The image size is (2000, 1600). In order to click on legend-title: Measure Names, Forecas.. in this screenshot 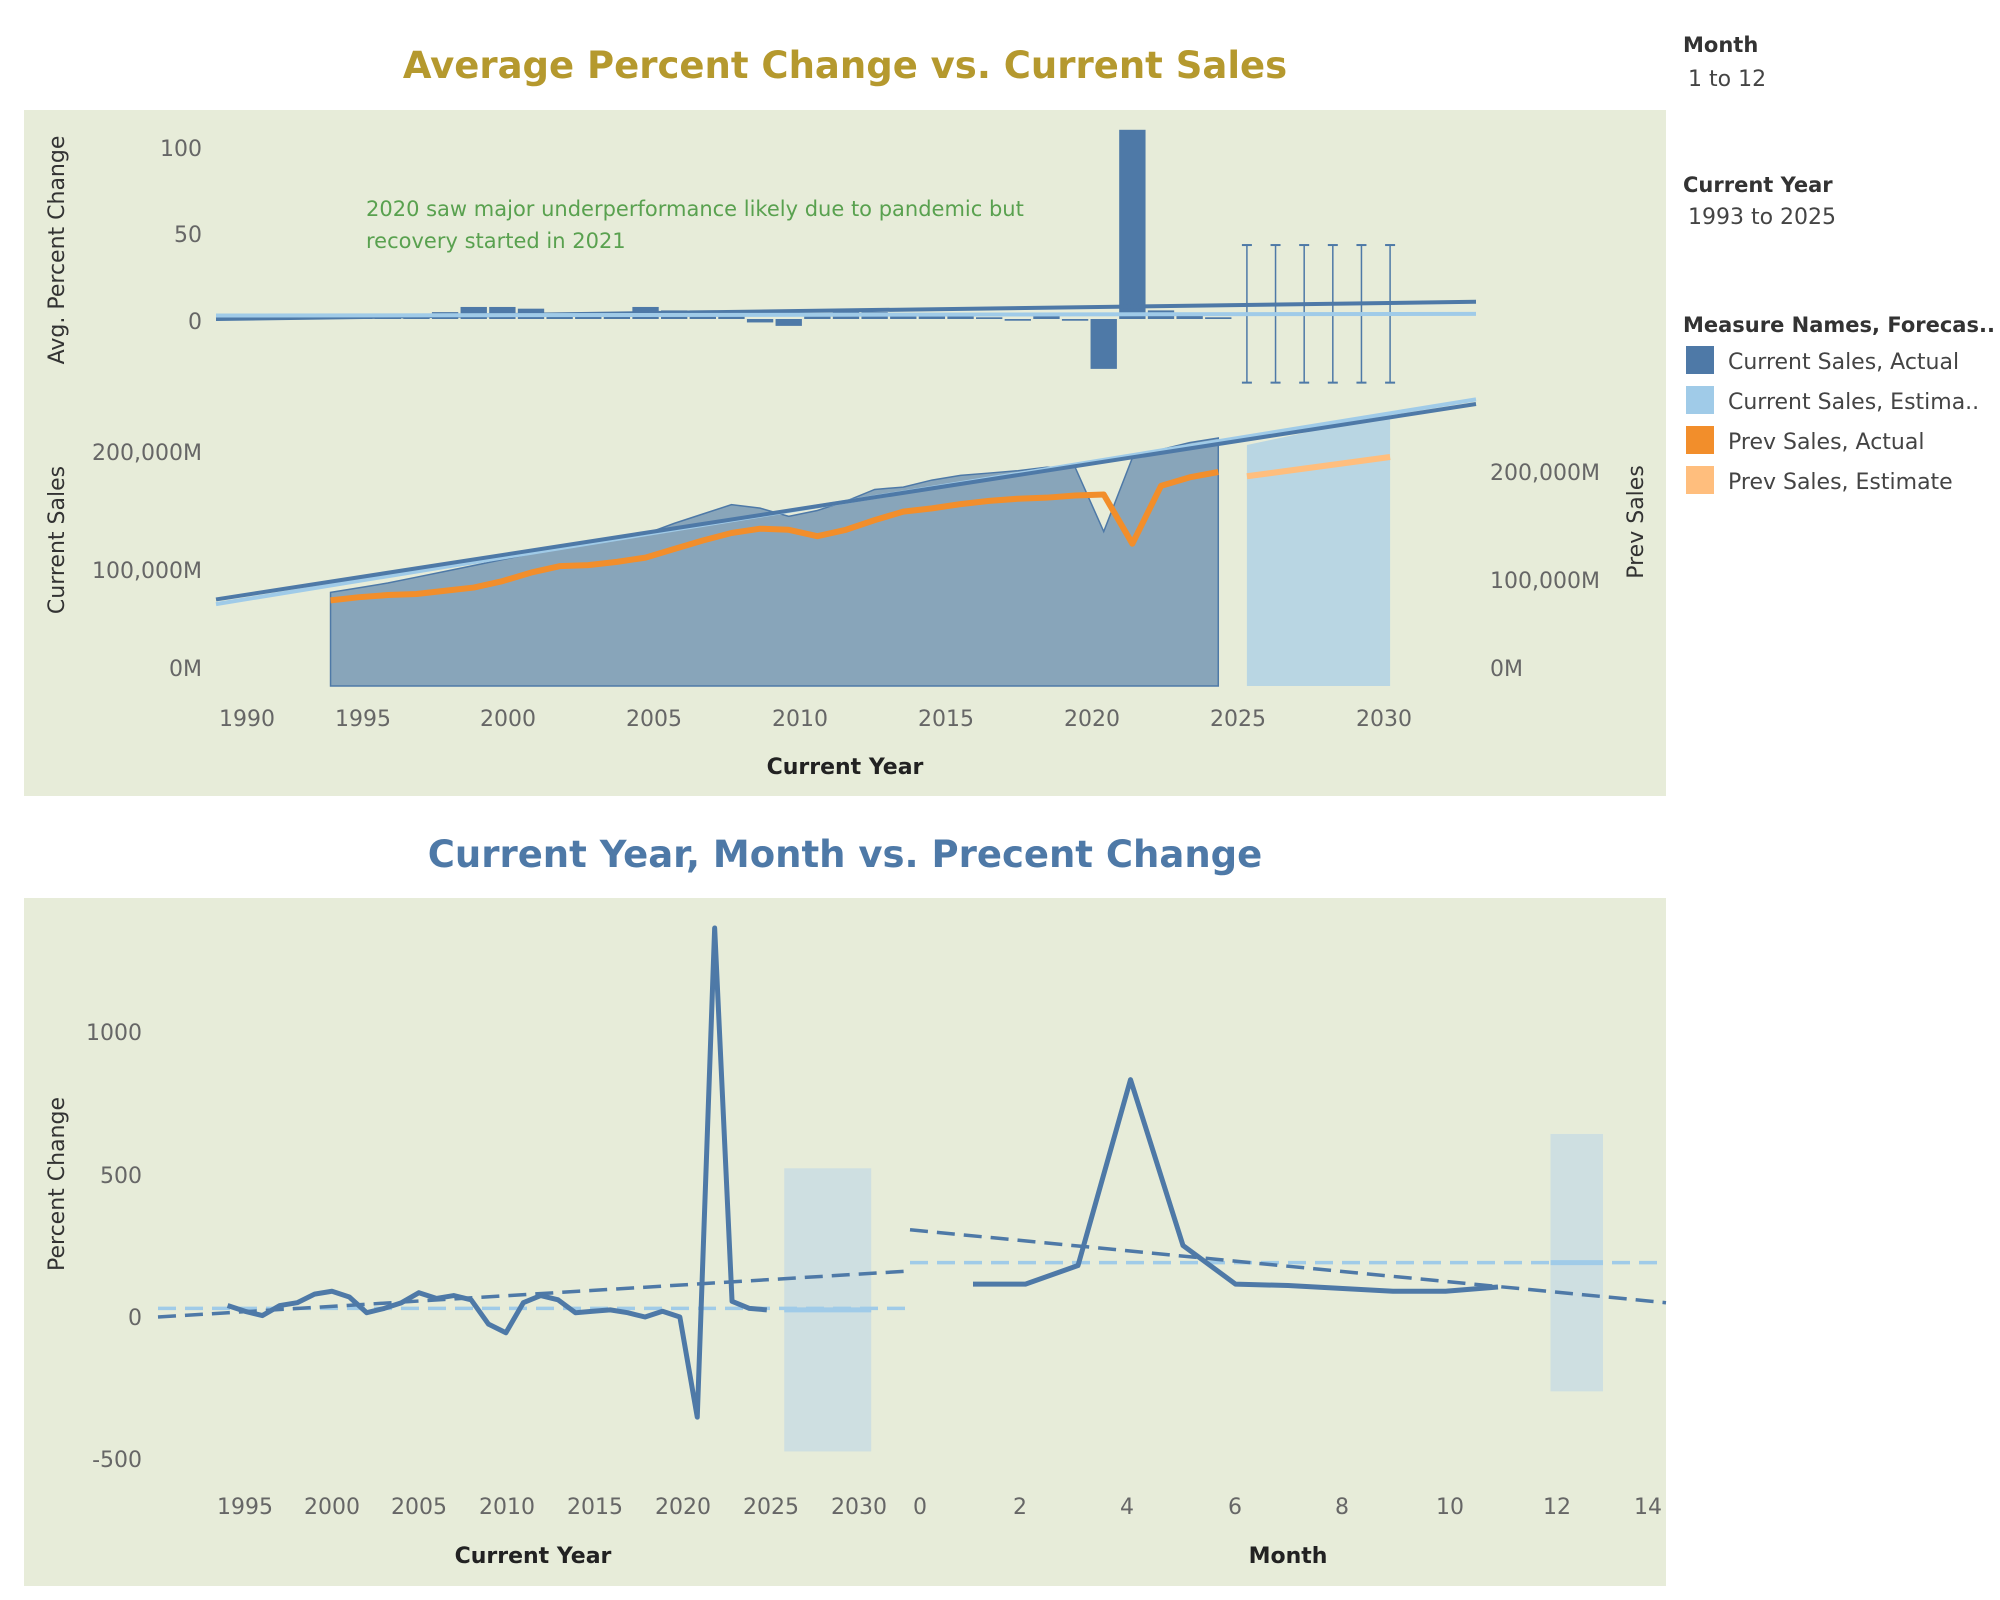, I will do `click(1839, 325)`.